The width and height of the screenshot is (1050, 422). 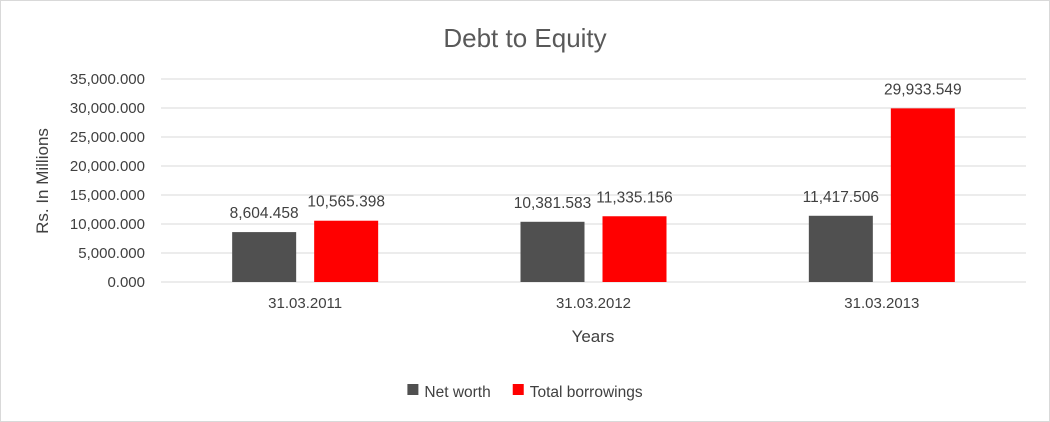 What do you see at coordinates (305, 303) in the screenshot?
I see `x-tick-label: 31.03.2011` at bounding box center [305, 303].